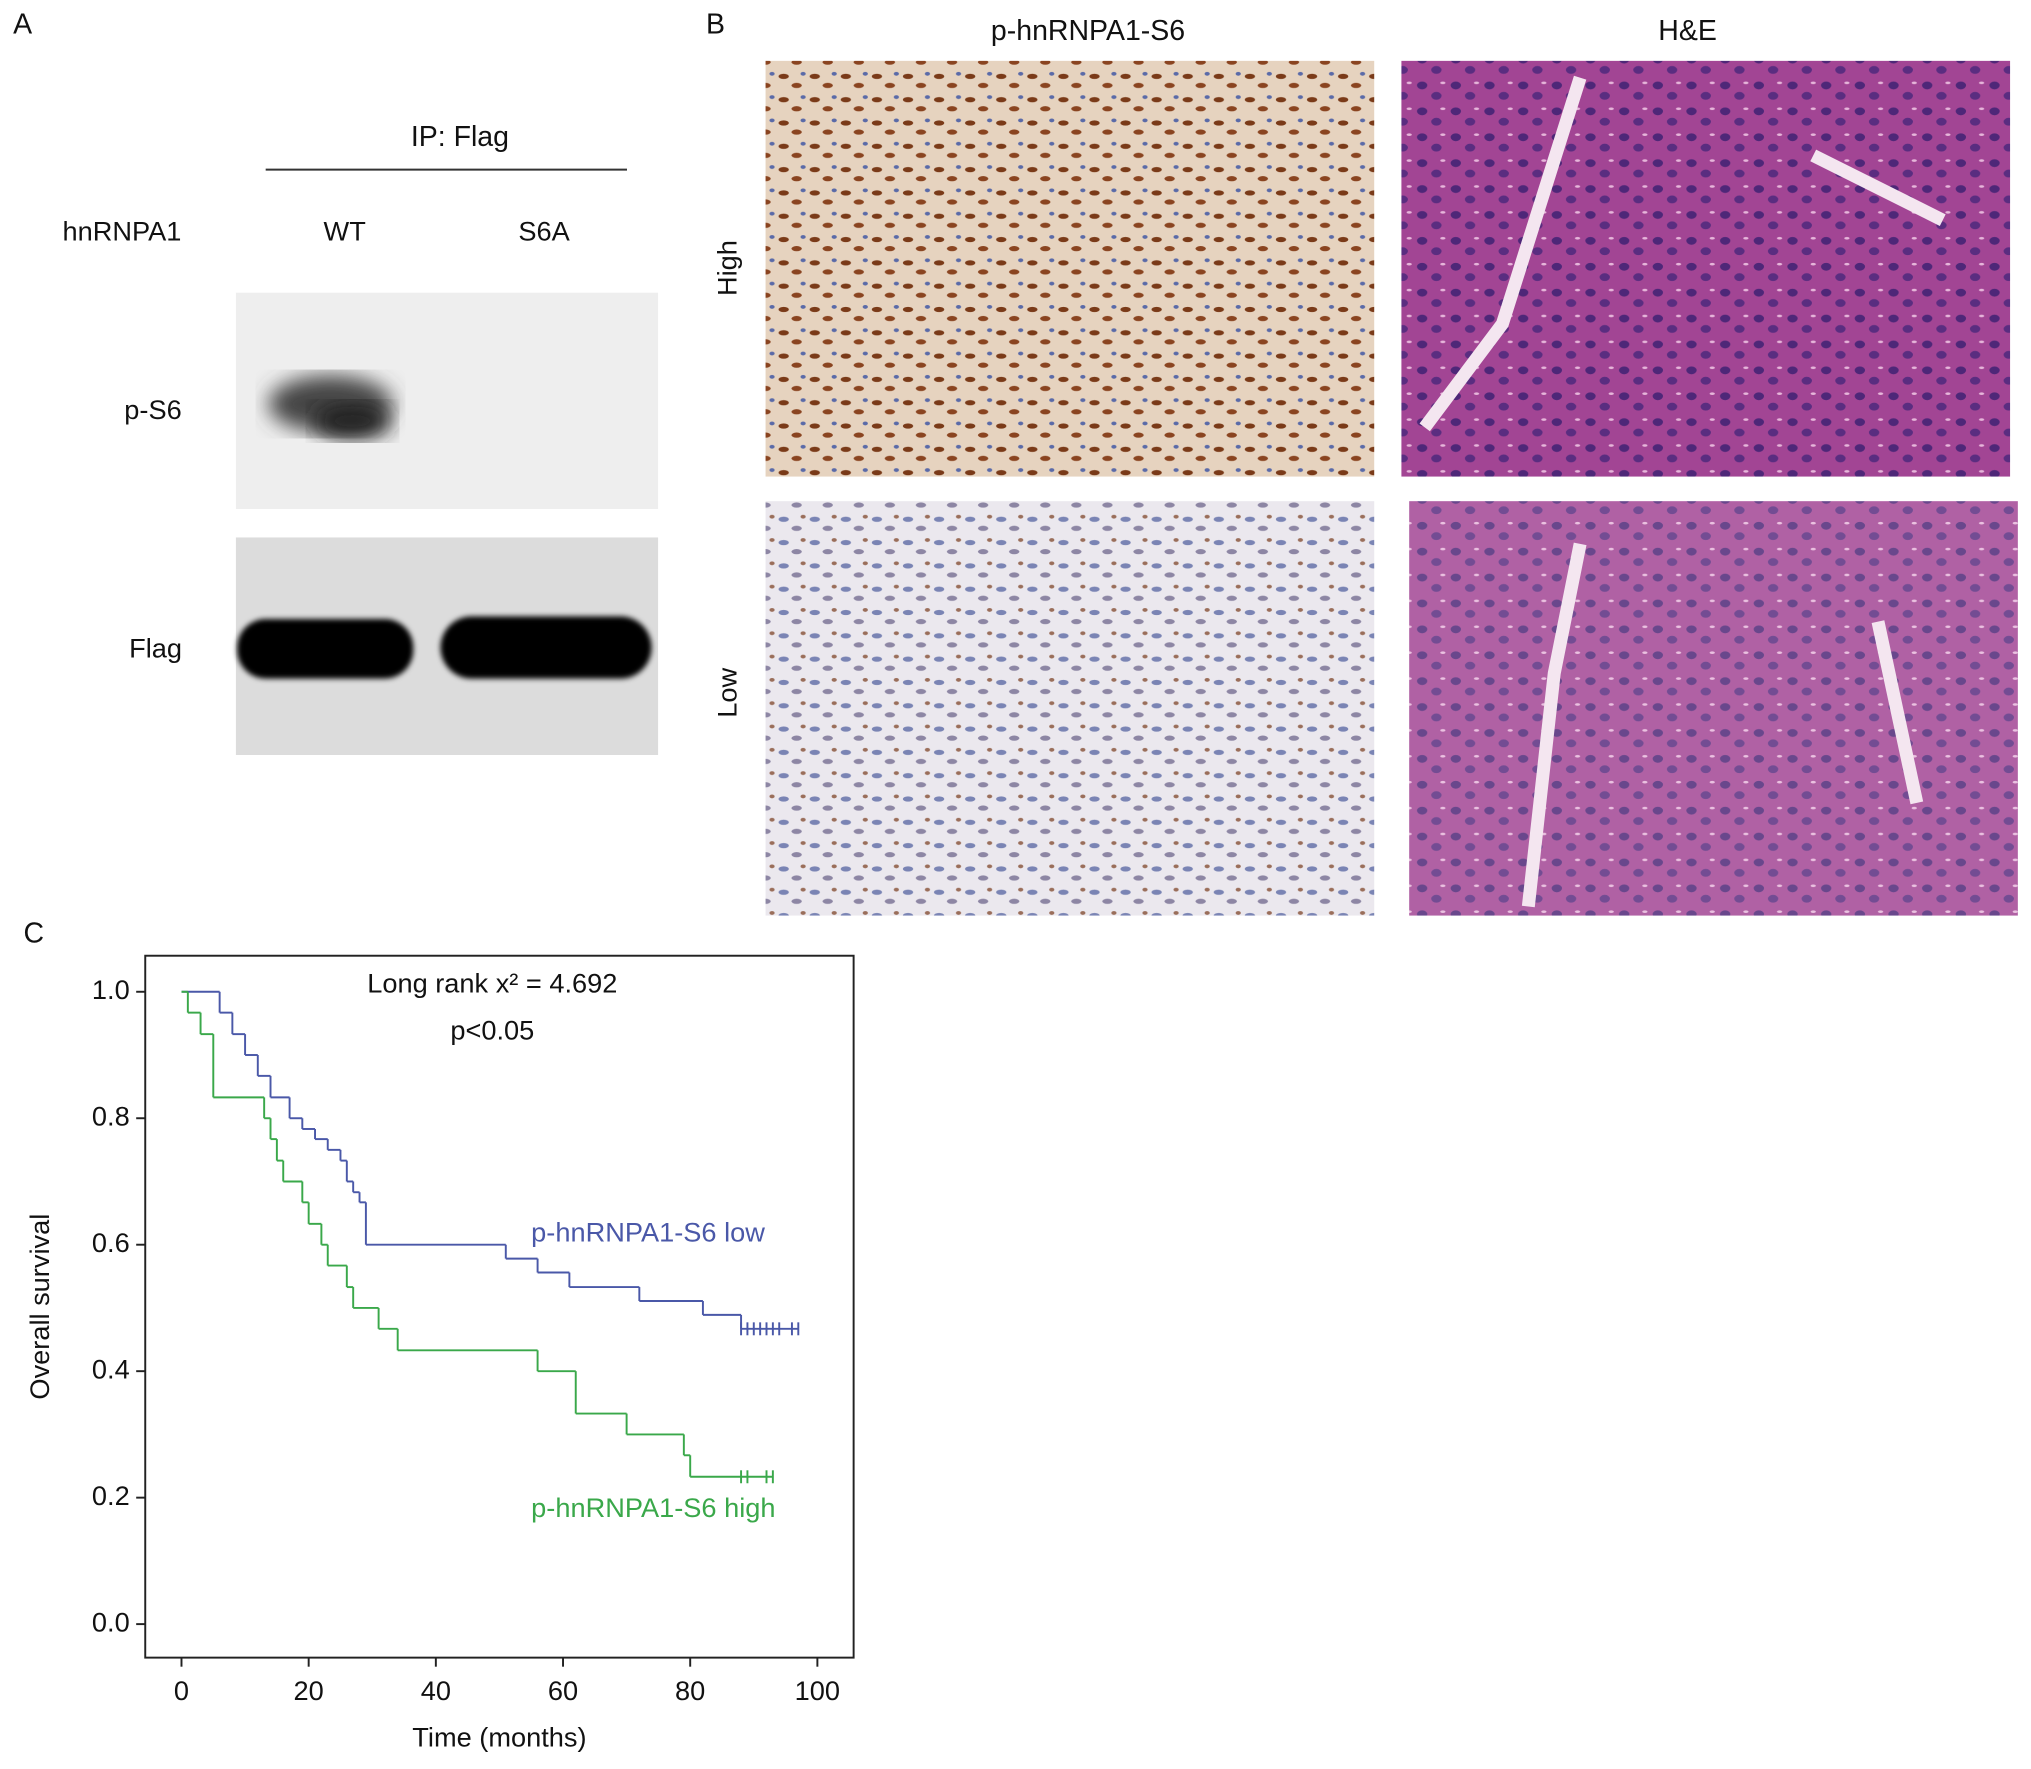  Describe the element at coordinates (34, 934) in the screenshot. I see `panel-label: C` at that location.